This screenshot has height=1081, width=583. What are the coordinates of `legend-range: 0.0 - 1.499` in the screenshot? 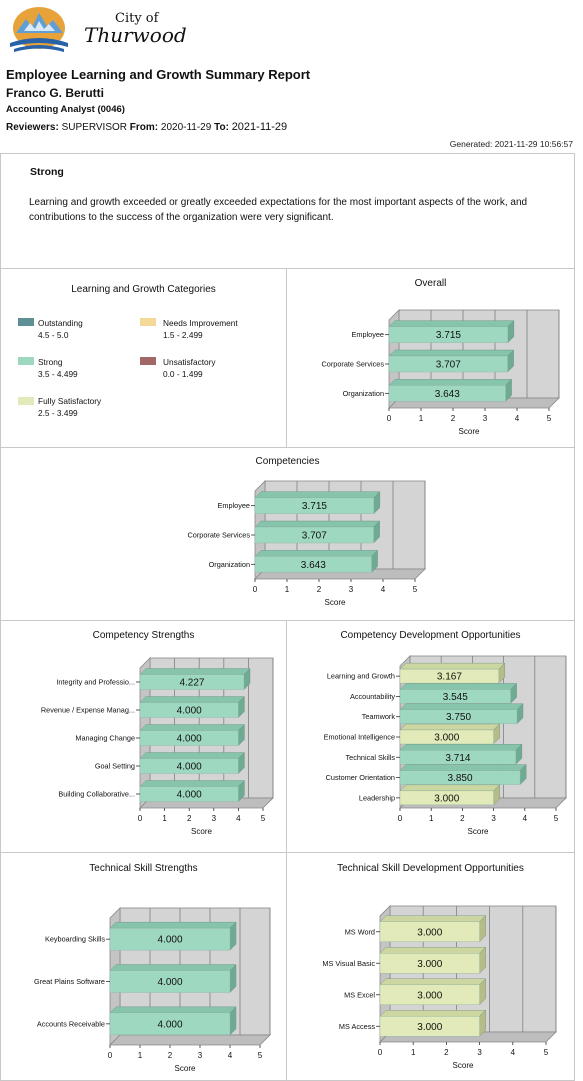 It's located at (183, 374).